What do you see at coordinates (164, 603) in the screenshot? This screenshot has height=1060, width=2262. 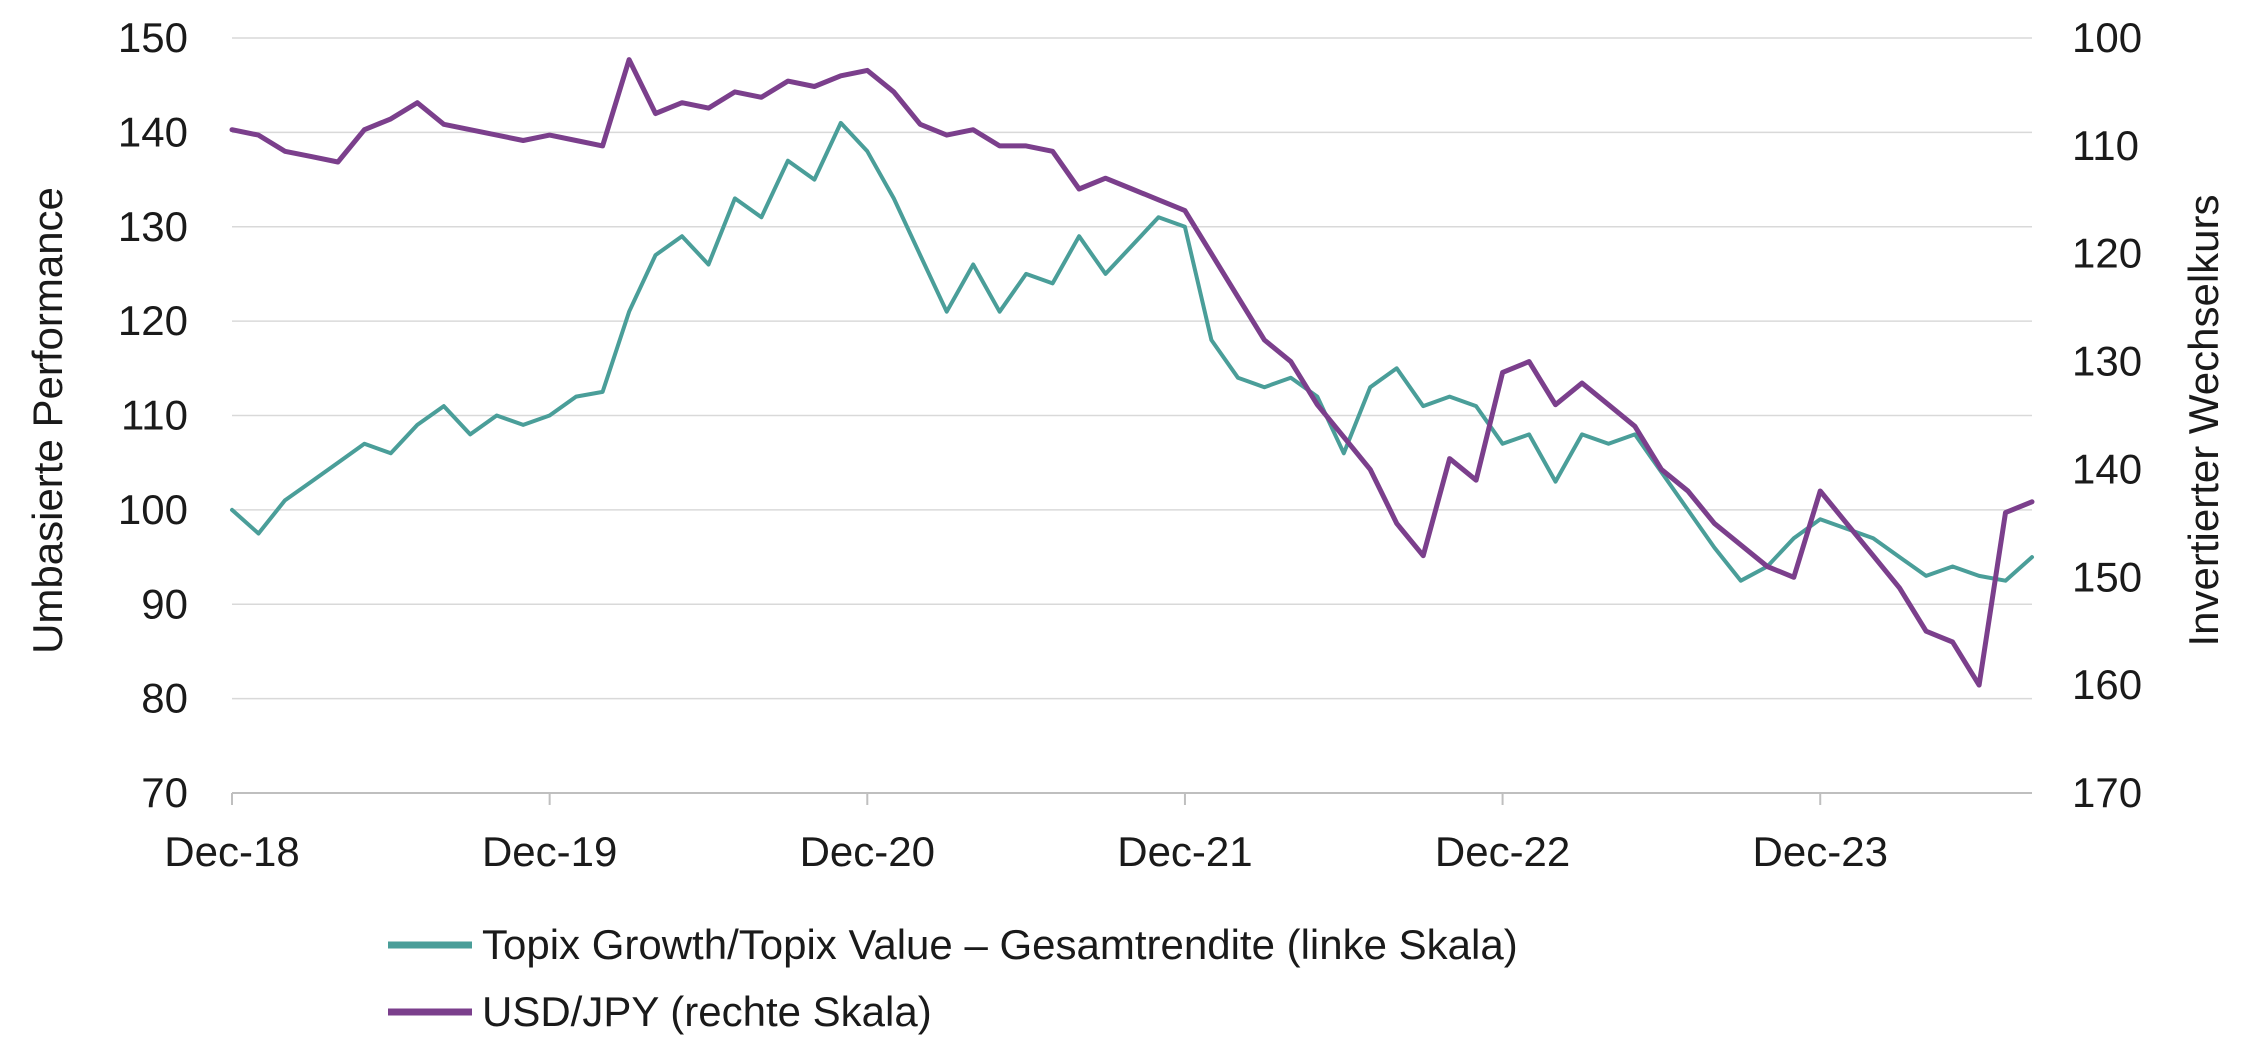 I see `left-tick-label-90: 90` at bounding box center [164, 603].